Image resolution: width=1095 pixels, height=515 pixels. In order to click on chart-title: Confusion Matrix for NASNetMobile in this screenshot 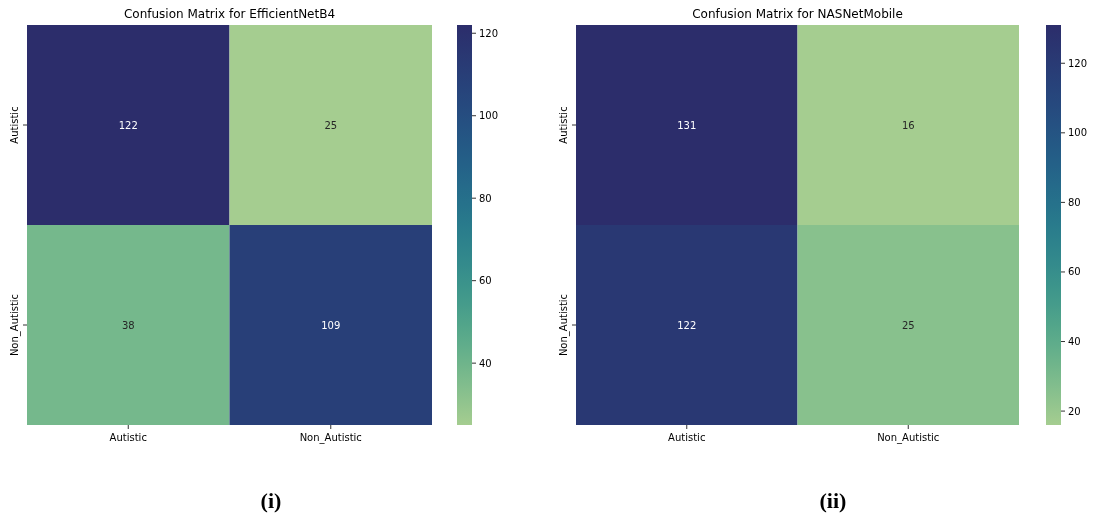, I will do `click(797, 14)`.